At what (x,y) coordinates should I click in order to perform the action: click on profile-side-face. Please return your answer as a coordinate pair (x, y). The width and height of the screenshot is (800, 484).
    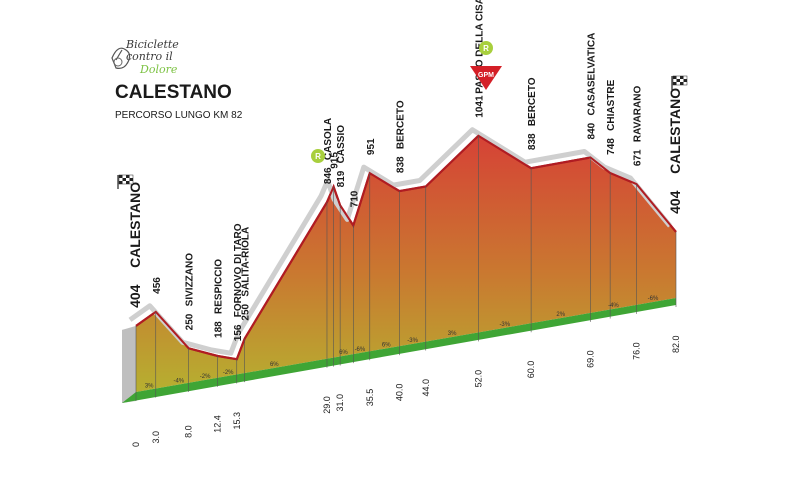
    Looking at the image, I should click on (129, 364).